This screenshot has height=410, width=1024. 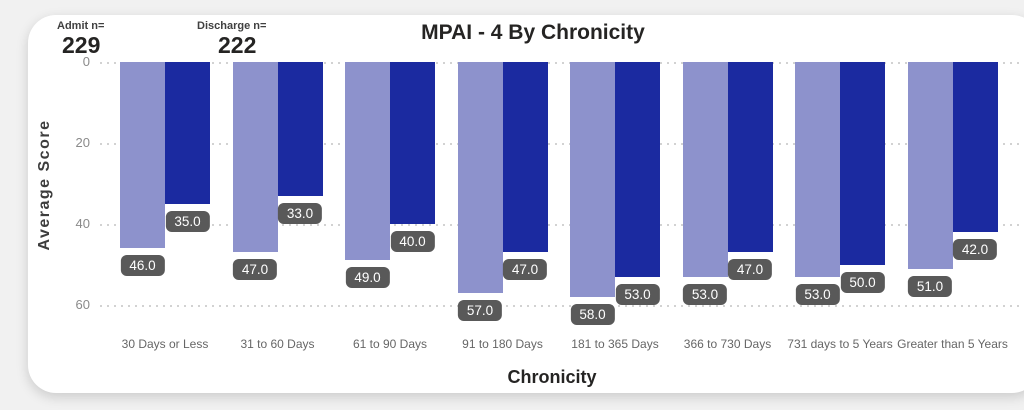 I want to click on value-label-admit: 58.0, so click(x=592, y=314).